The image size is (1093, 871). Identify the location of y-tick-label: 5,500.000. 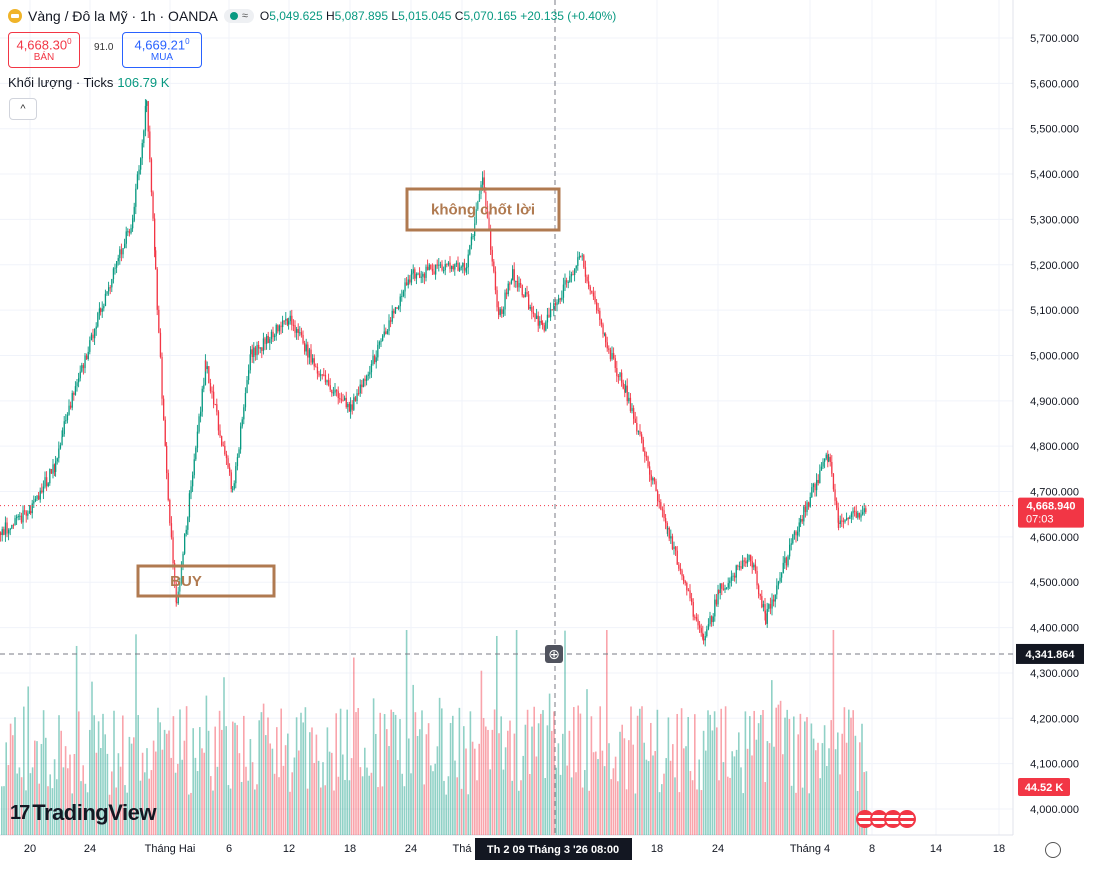
(1054, 130).